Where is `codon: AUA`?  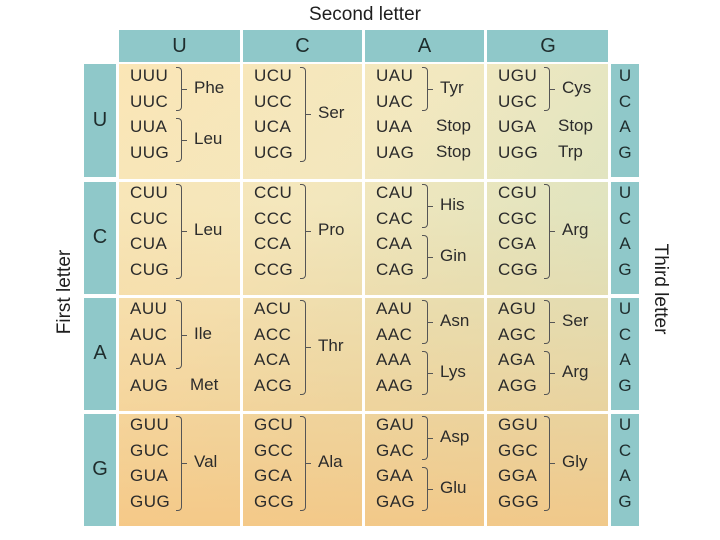 codon: AUA is located at coordinates (148, 359).